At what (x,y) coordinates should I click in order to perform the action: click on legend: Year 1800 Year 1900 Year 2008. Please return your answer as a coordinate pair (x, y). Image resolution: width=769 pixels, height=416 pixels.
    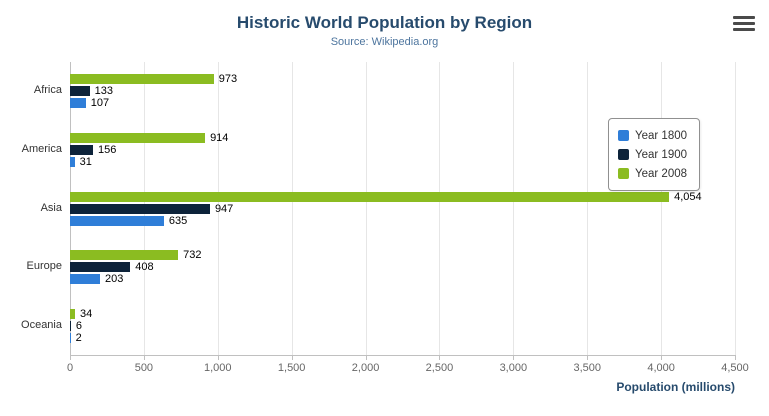
    Looking at the image, I should click on (654, 154).